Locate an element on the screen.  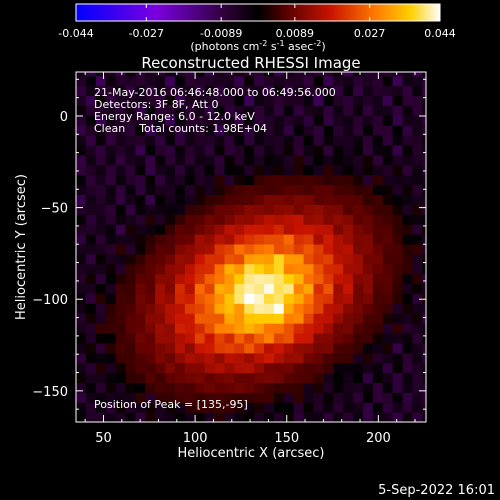
annotation-energy-range: Energy Range: 6.0 - 12.0 keV is located at coordinates (174, 116).